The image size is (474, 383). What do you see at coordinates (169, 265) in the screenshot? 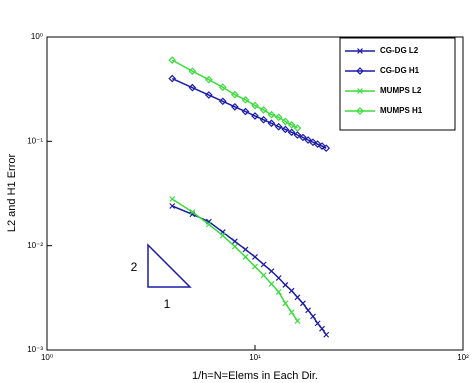
I see `slope-triangle` at bounding box center [169, 265].